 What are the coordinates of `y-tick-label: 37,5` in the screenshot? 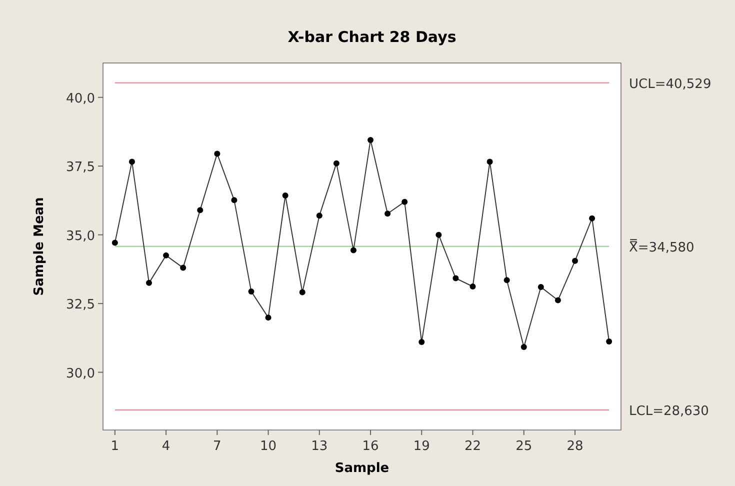 It's located at (80, 168).